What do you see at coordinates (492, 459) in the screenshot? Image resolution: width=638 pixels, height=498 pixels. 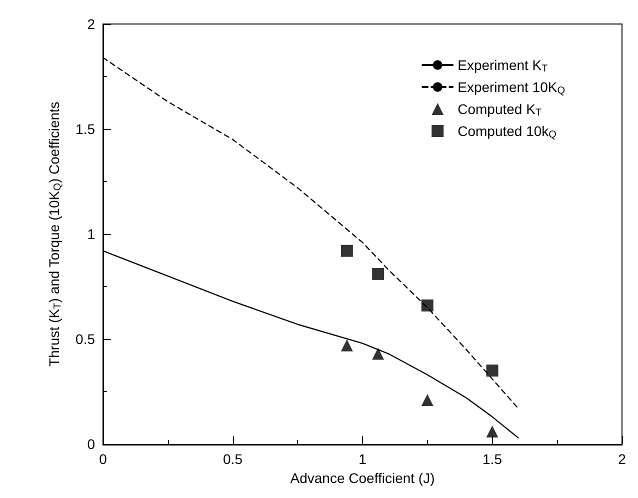 I see `x-tick-label: 1.5` at bounding box center [492, 459].